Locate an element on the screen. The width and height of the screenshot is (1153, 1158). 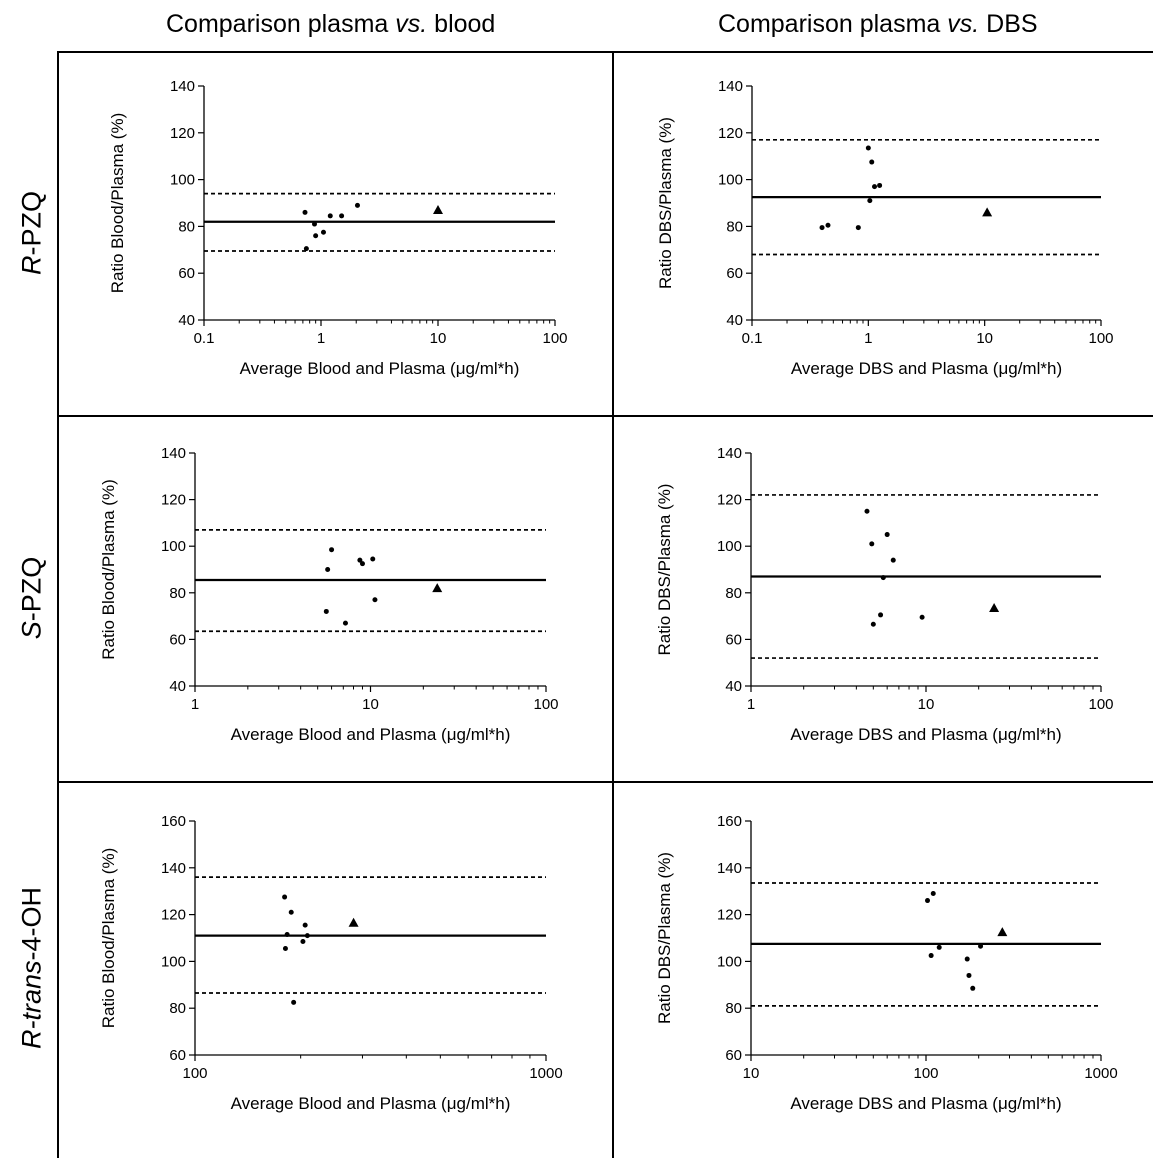
x-tick-label: 0.1 is located at coordinates (204, 338).